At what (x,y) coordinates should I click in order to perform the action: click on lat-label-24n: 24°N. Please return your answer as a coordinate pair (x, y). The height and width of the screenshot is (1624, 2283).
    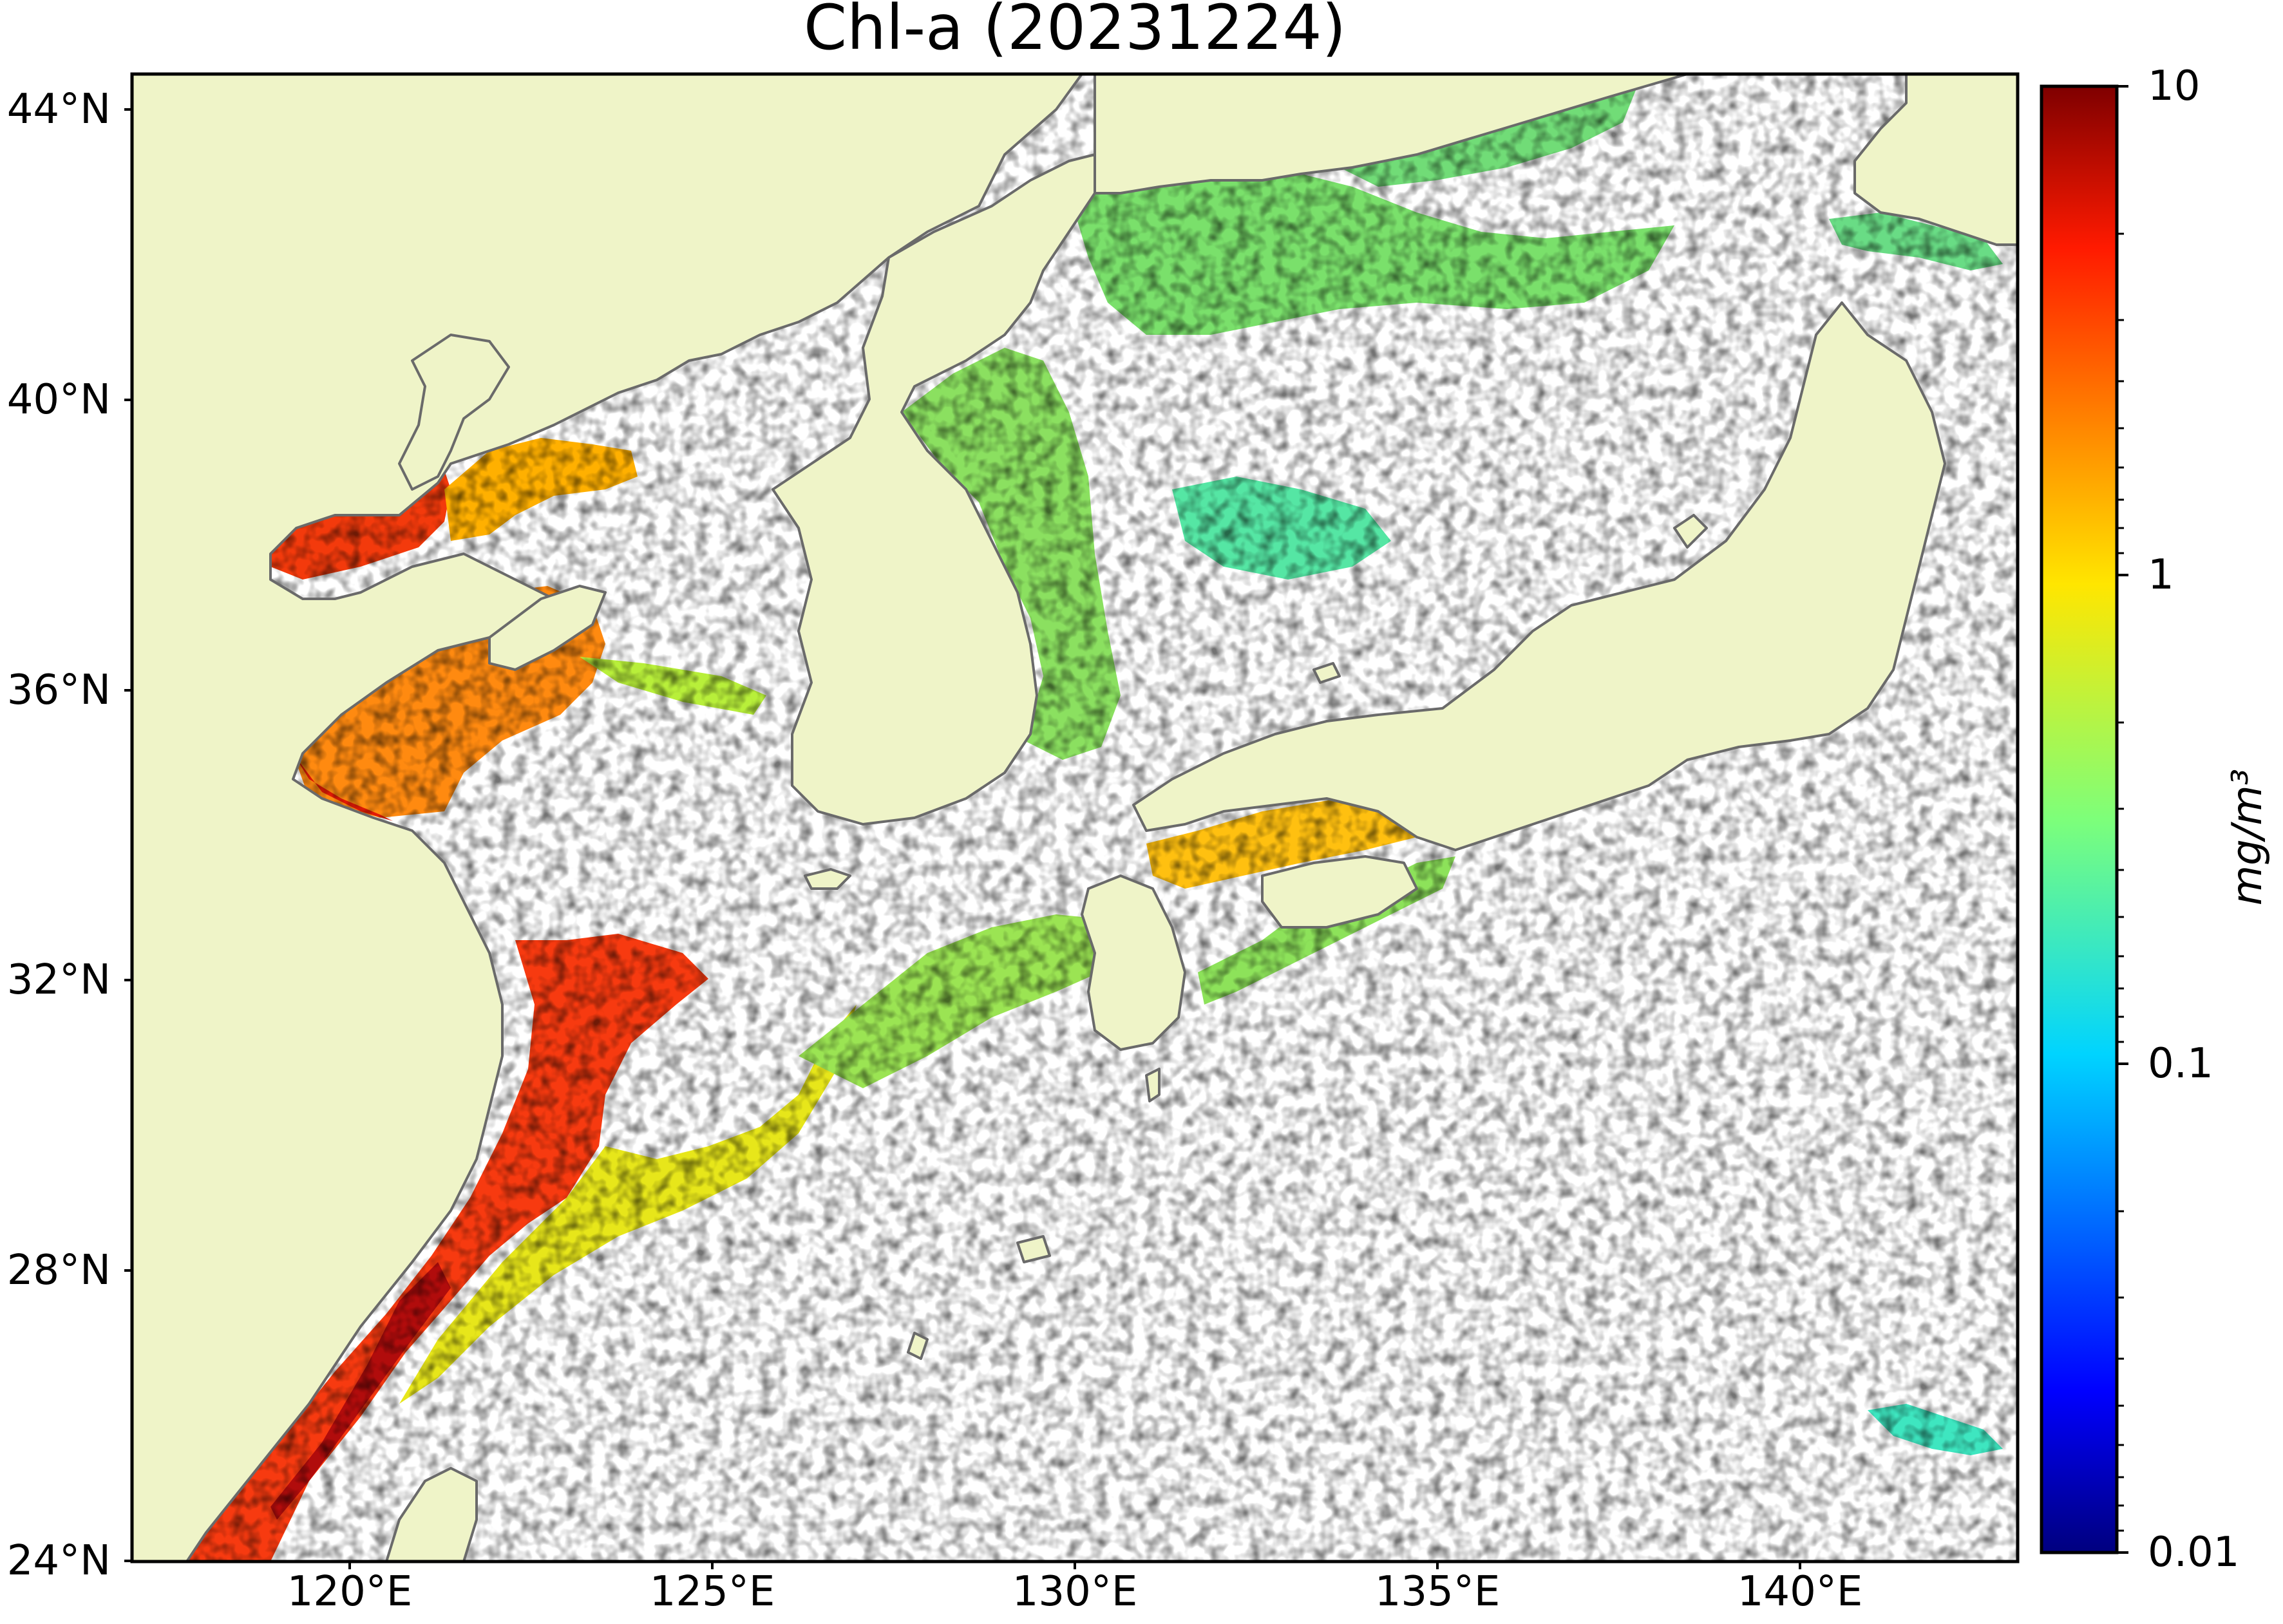
    Looking at the image, I should click on (58, 1561).